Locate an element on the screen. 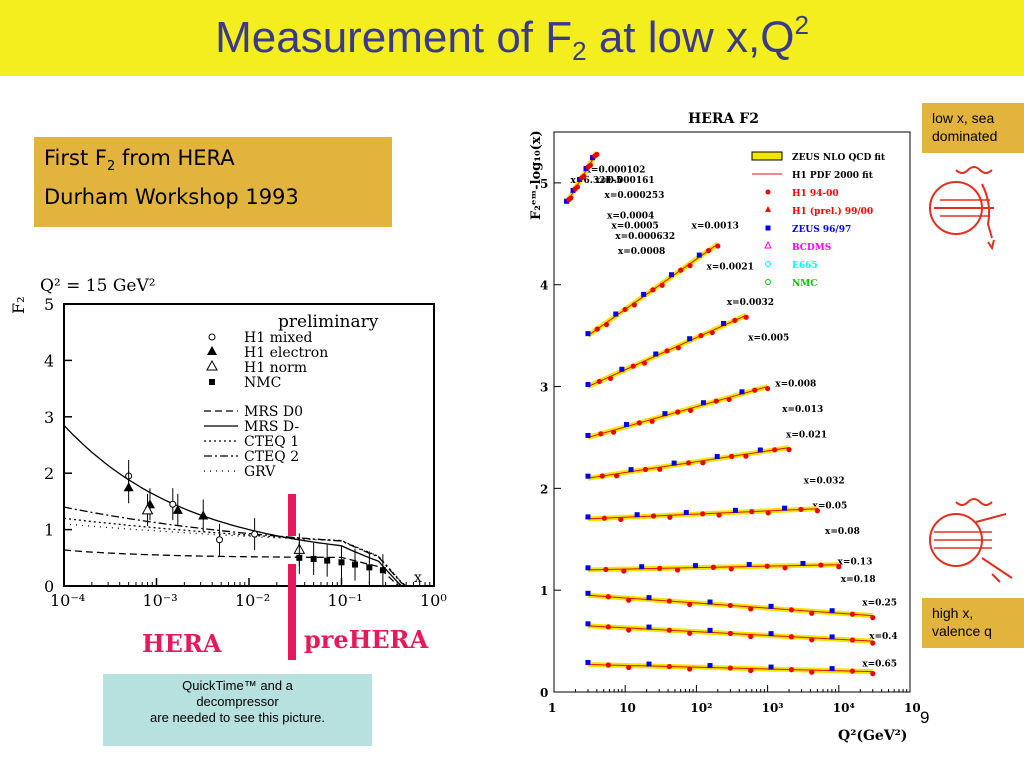 The width and height of the screenshot is (1024, 768). left-legend-label: MRS D- is located at coordinates (271, 427).